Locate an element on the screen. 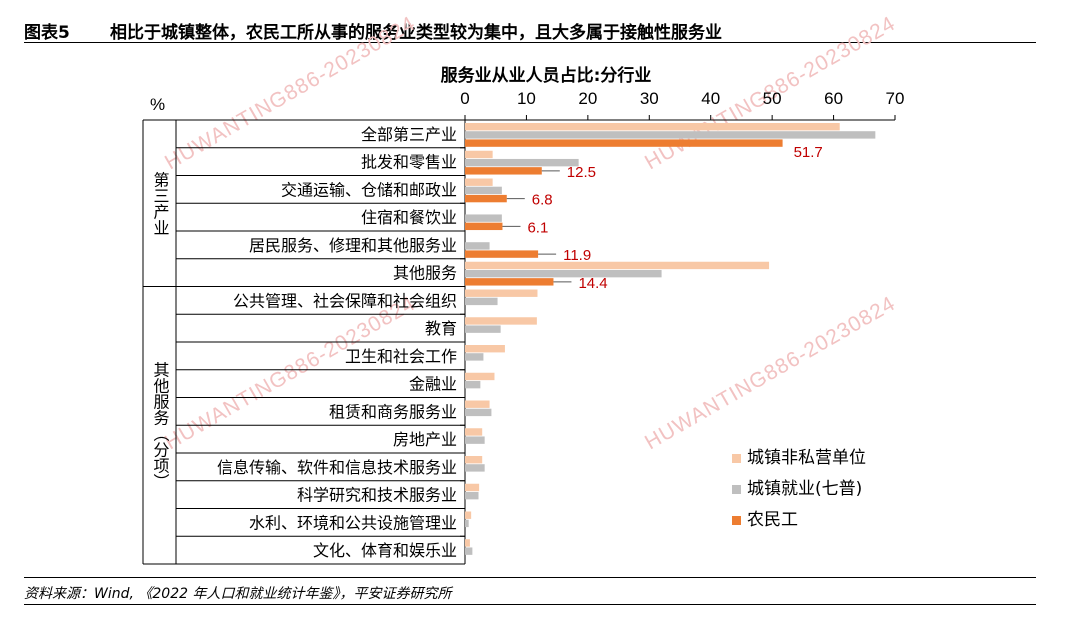  category-label: 全部第三产业 is located at coordinates (409, 134).